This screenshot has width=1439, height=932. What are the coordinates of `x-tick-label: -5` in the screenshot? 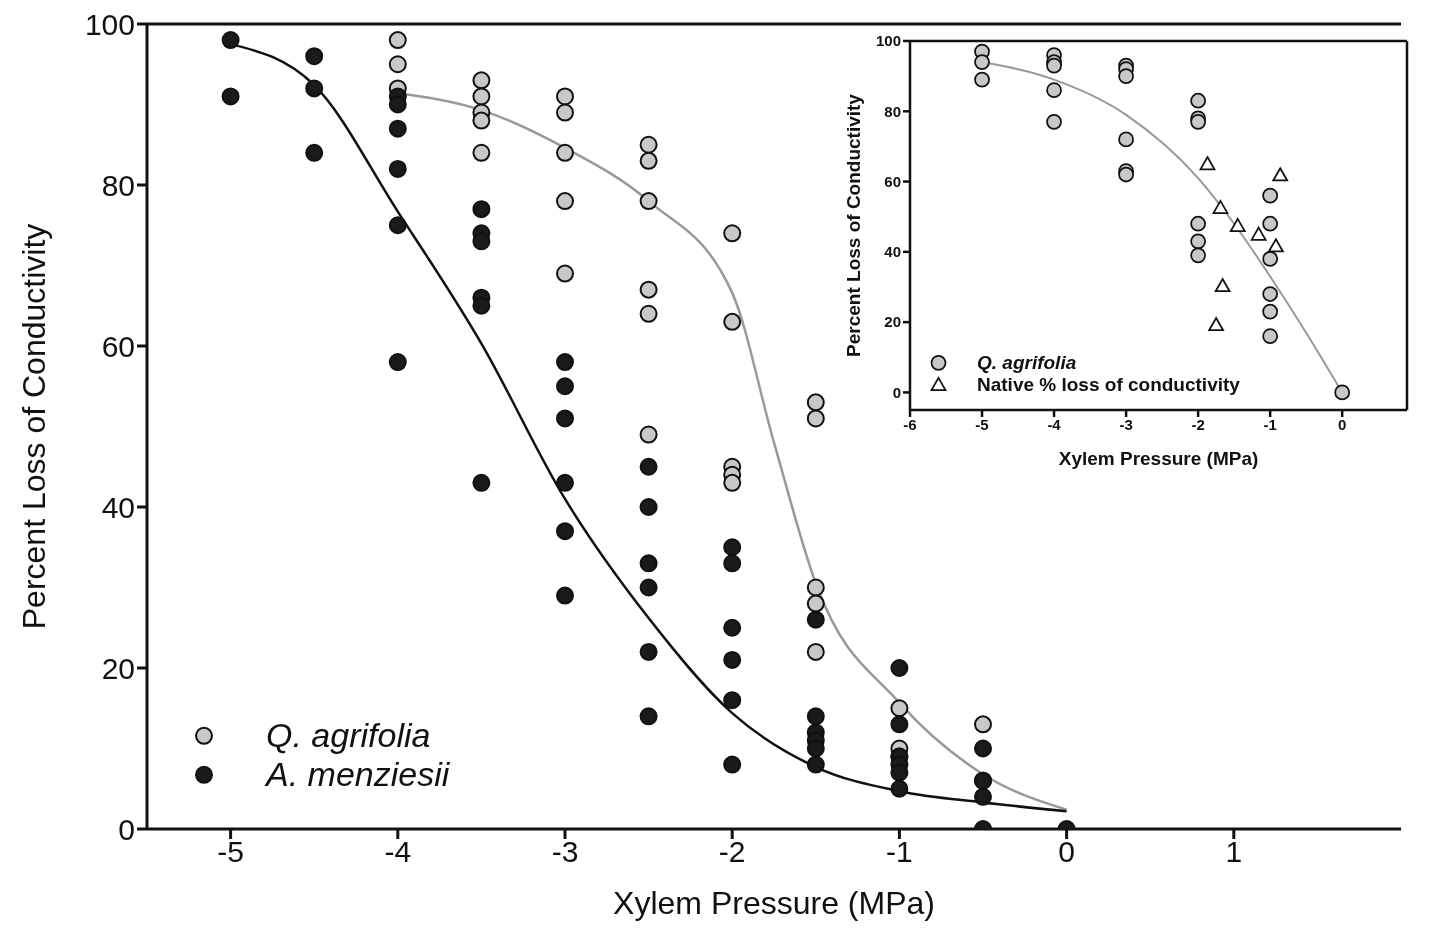 It's located at (230, 852).